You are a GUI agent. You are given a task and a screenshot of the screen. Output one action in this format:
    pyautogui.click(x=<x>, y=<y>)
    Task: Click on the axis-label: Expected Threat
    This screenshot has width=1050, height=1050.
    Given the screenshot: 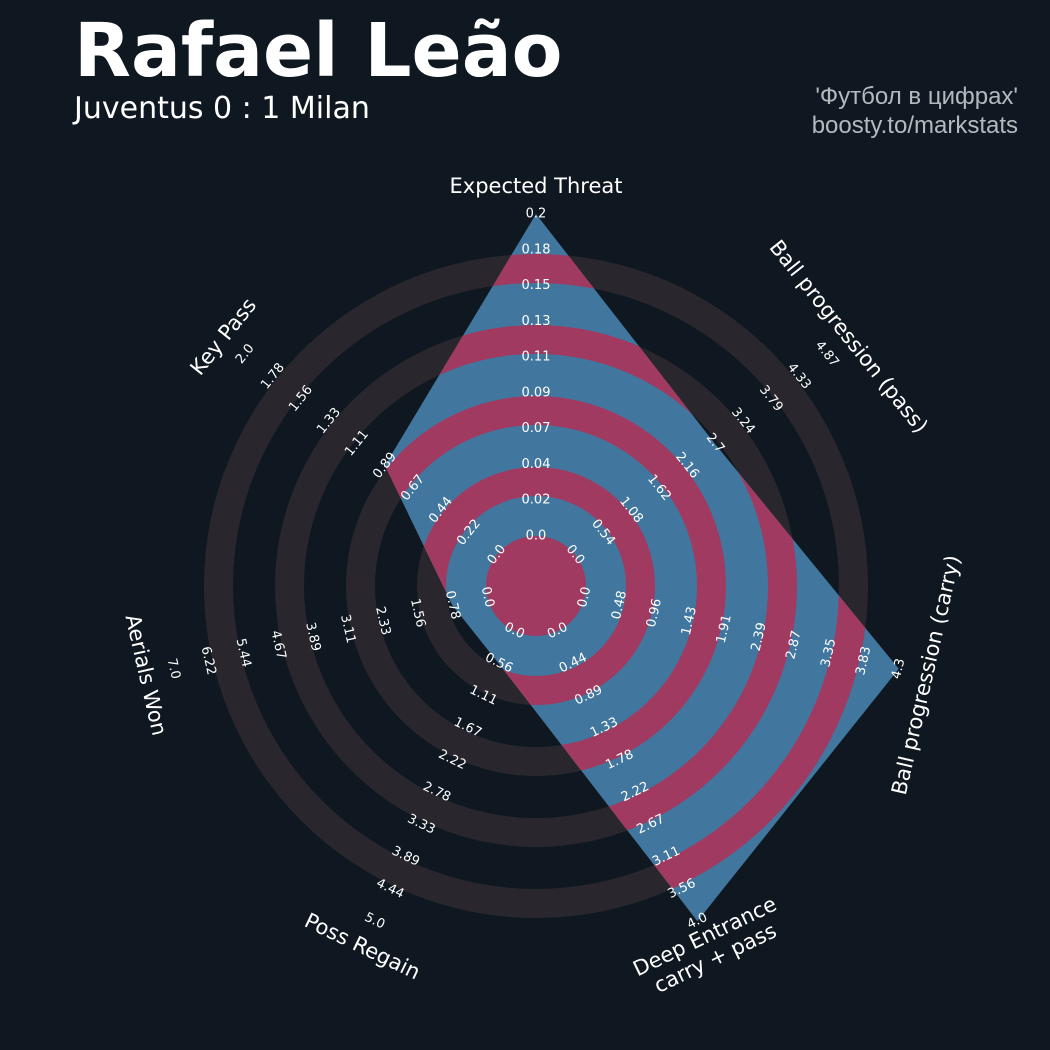 What is the action you would take?
    pyautogui.click(x=536, y=186)
    